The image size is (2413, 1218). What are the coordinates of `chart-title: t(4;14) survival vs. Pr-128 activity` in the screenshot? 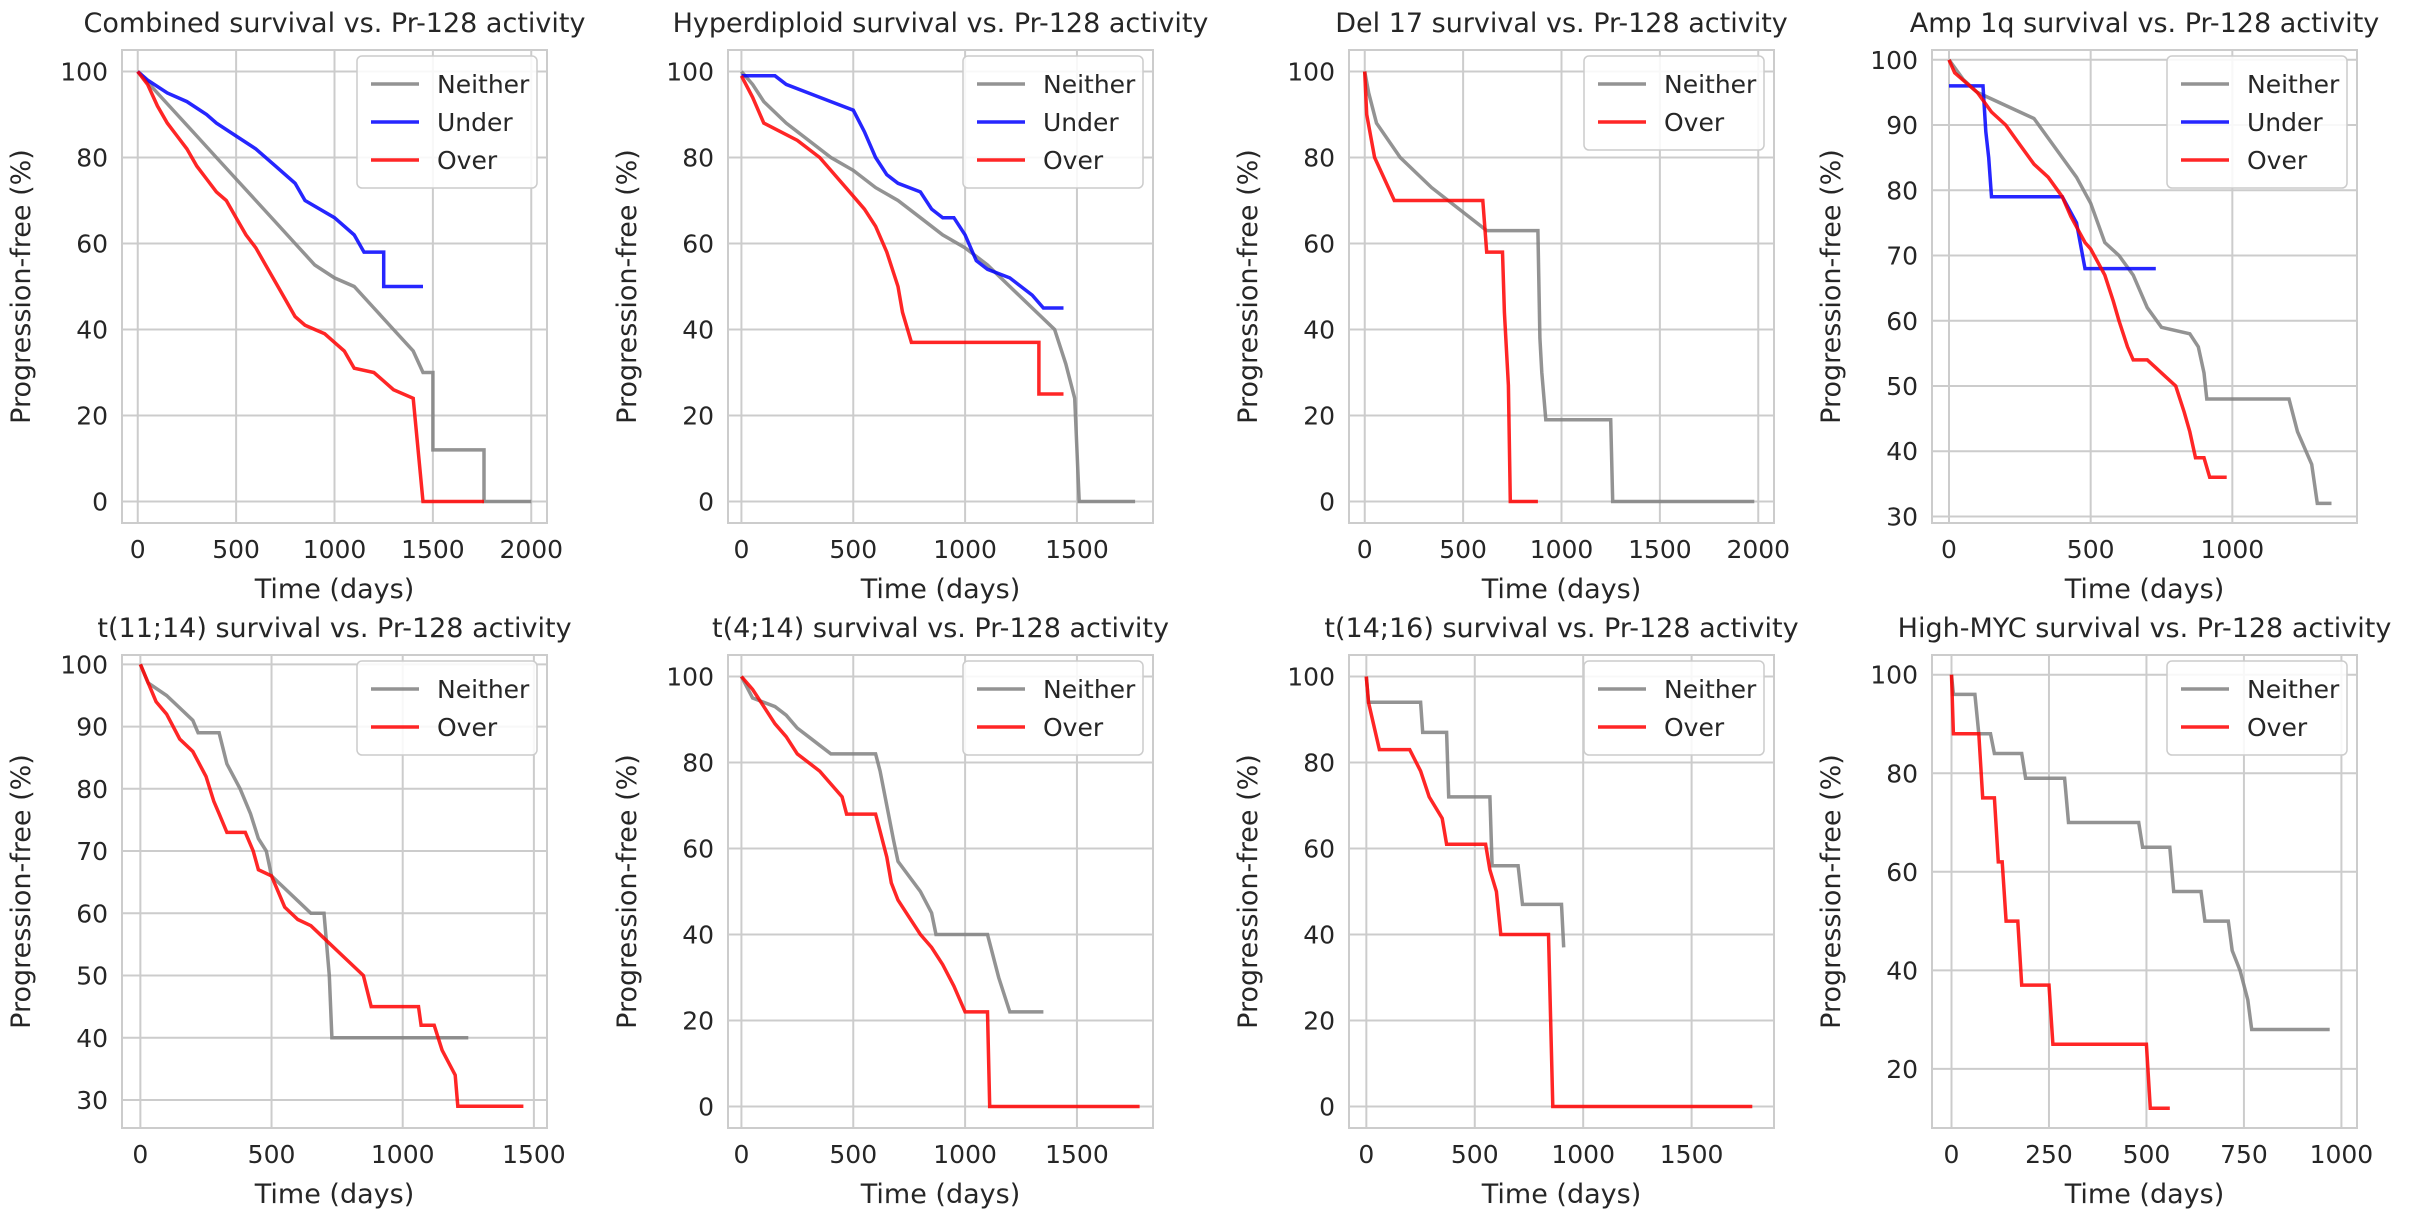 It's located at (940, 628).